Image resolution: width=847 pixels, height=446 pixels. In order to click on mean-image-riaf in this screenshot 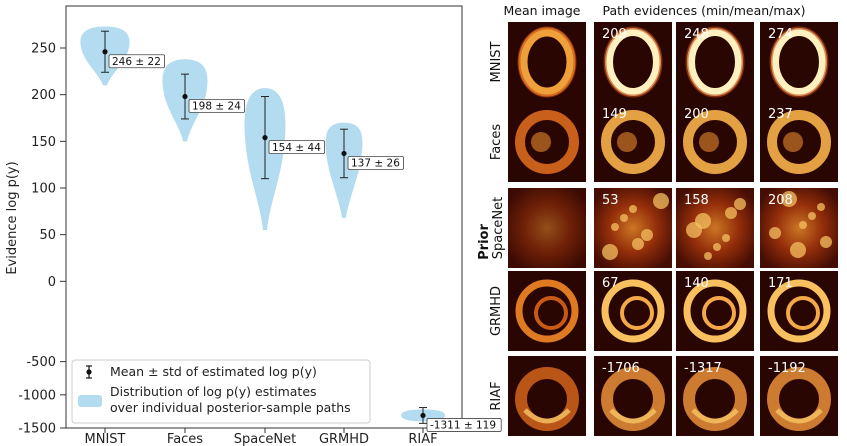, I will do `click(547, 396)`.